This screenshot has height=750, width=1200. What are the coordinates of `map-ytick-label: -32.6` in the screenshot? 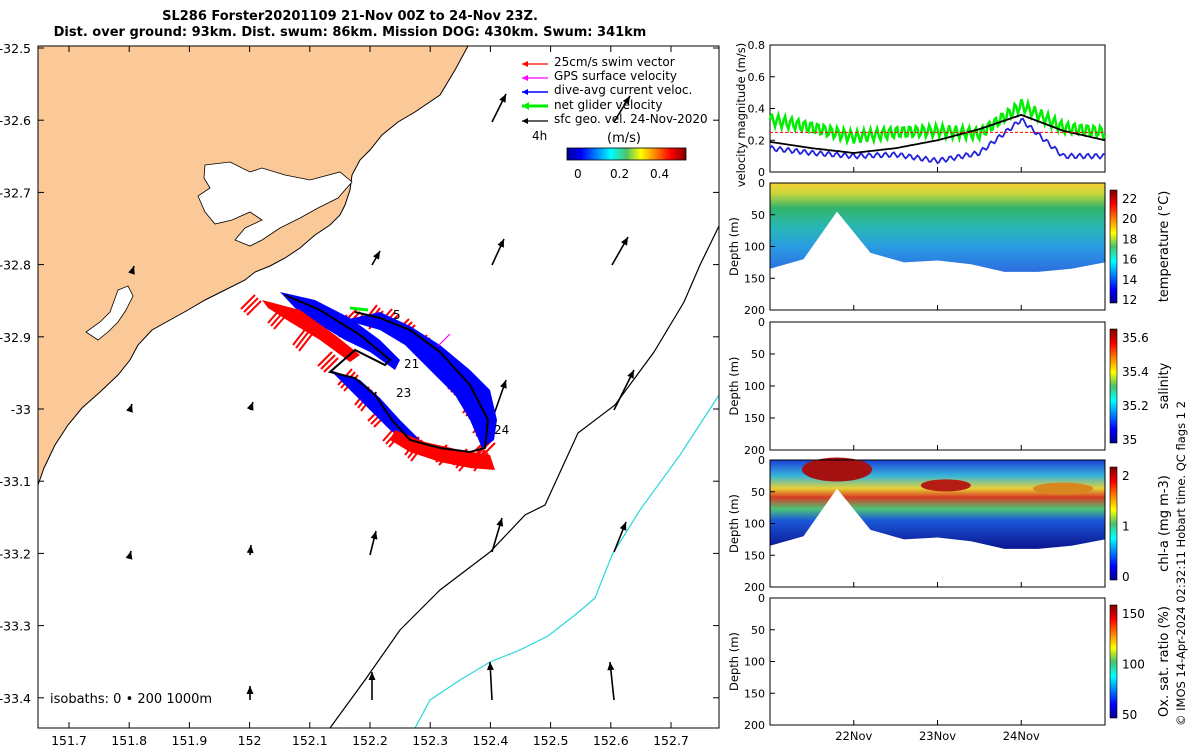 It's located at (15, 120).